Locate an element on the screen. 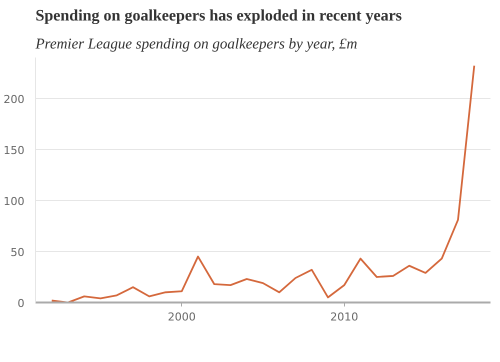 The width and height of the screenshot is (500, 362). y-tick-label: 50 is located at coordinates (17, 252).